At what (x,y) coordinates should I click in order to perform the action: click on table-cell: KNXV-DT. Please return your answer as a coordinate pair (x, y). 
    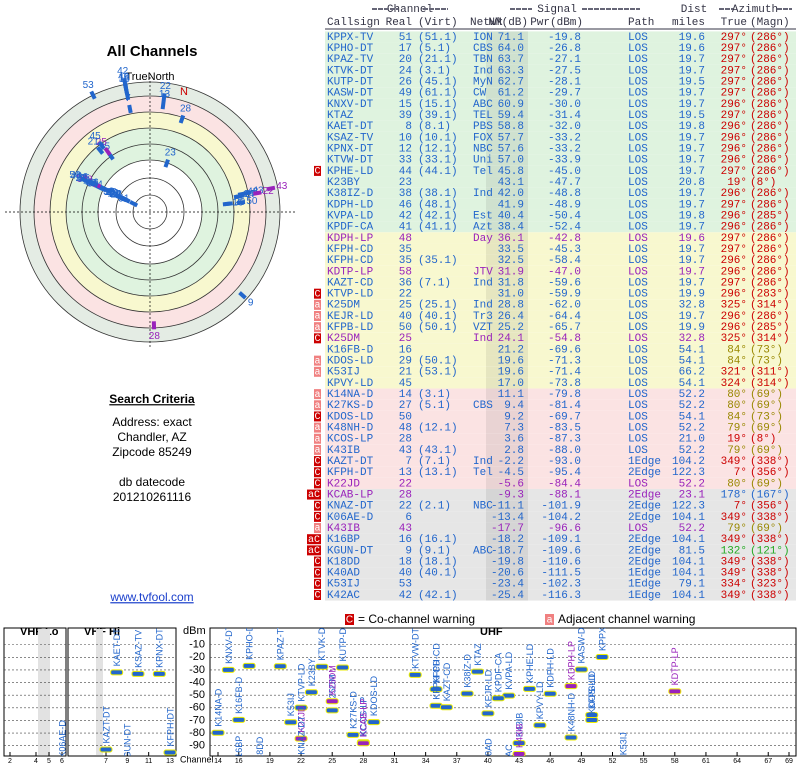
    Looking at the image, I should click on (350, 105).